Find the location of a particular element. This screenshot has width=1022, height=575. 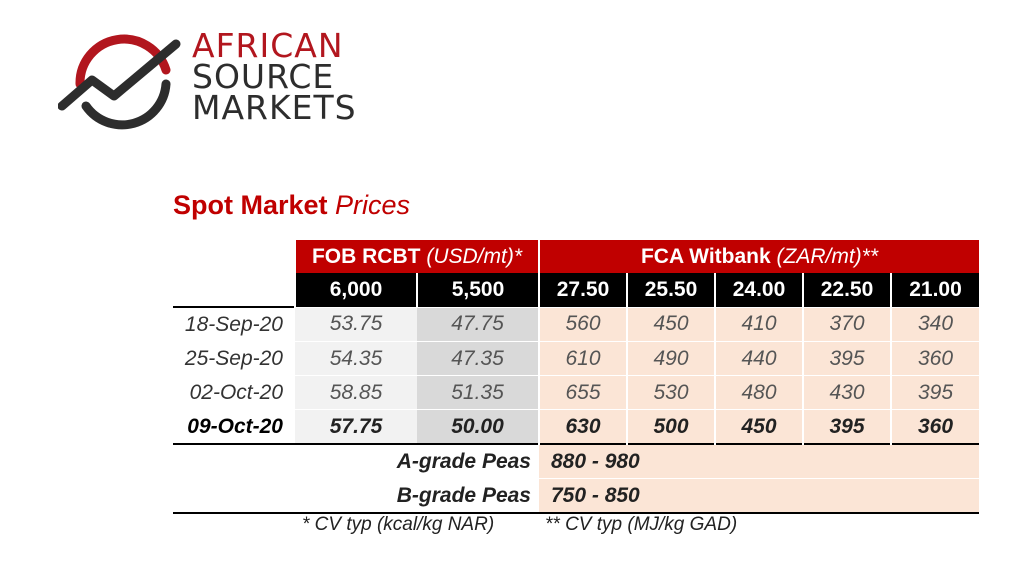

footnote-usd: * CV typ (kcal/kg NAR) is located at coordinates (398, 524).